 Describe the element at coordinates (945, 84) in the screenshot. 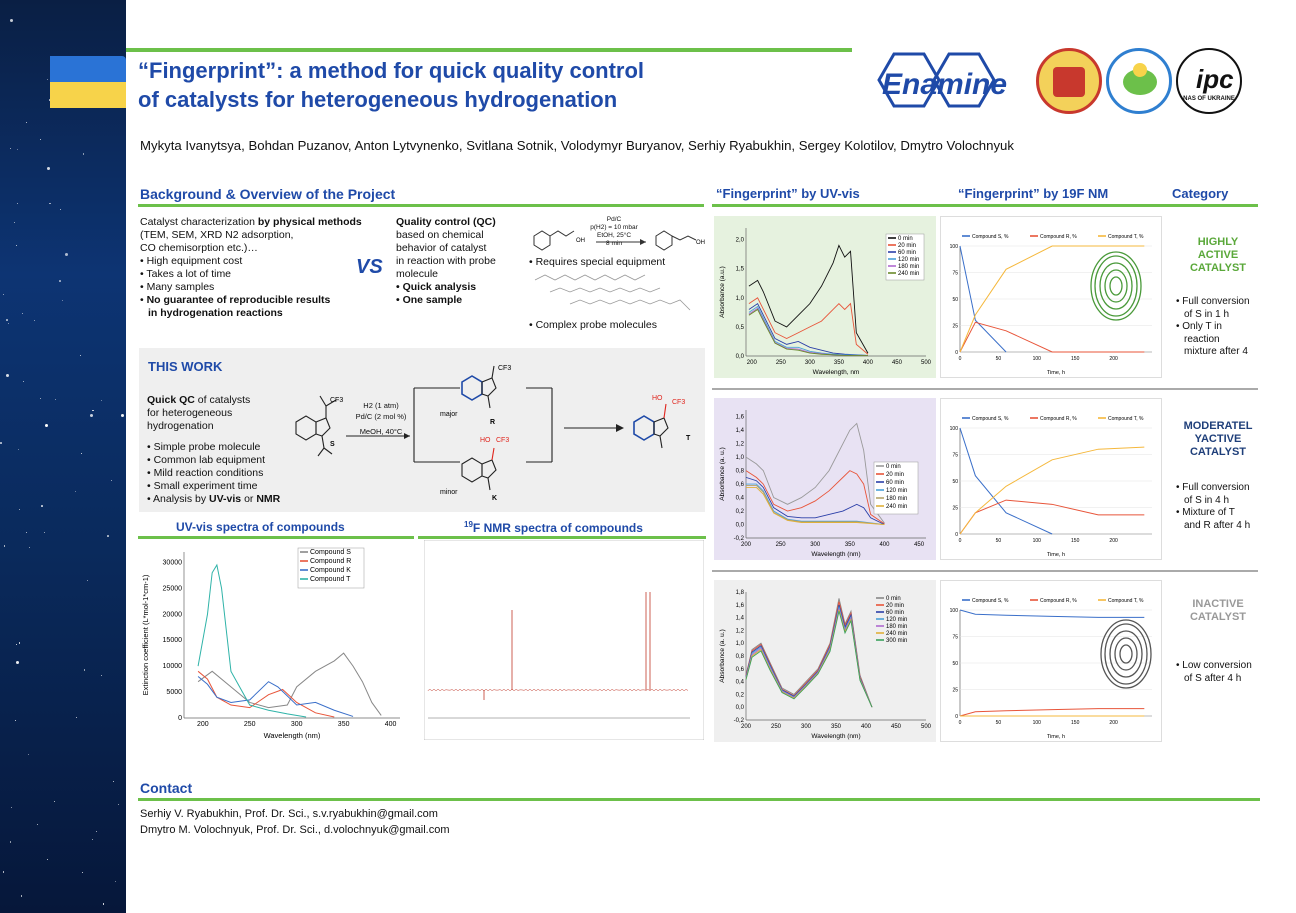

I see `enamine-logo-text: Enamine` at that location.